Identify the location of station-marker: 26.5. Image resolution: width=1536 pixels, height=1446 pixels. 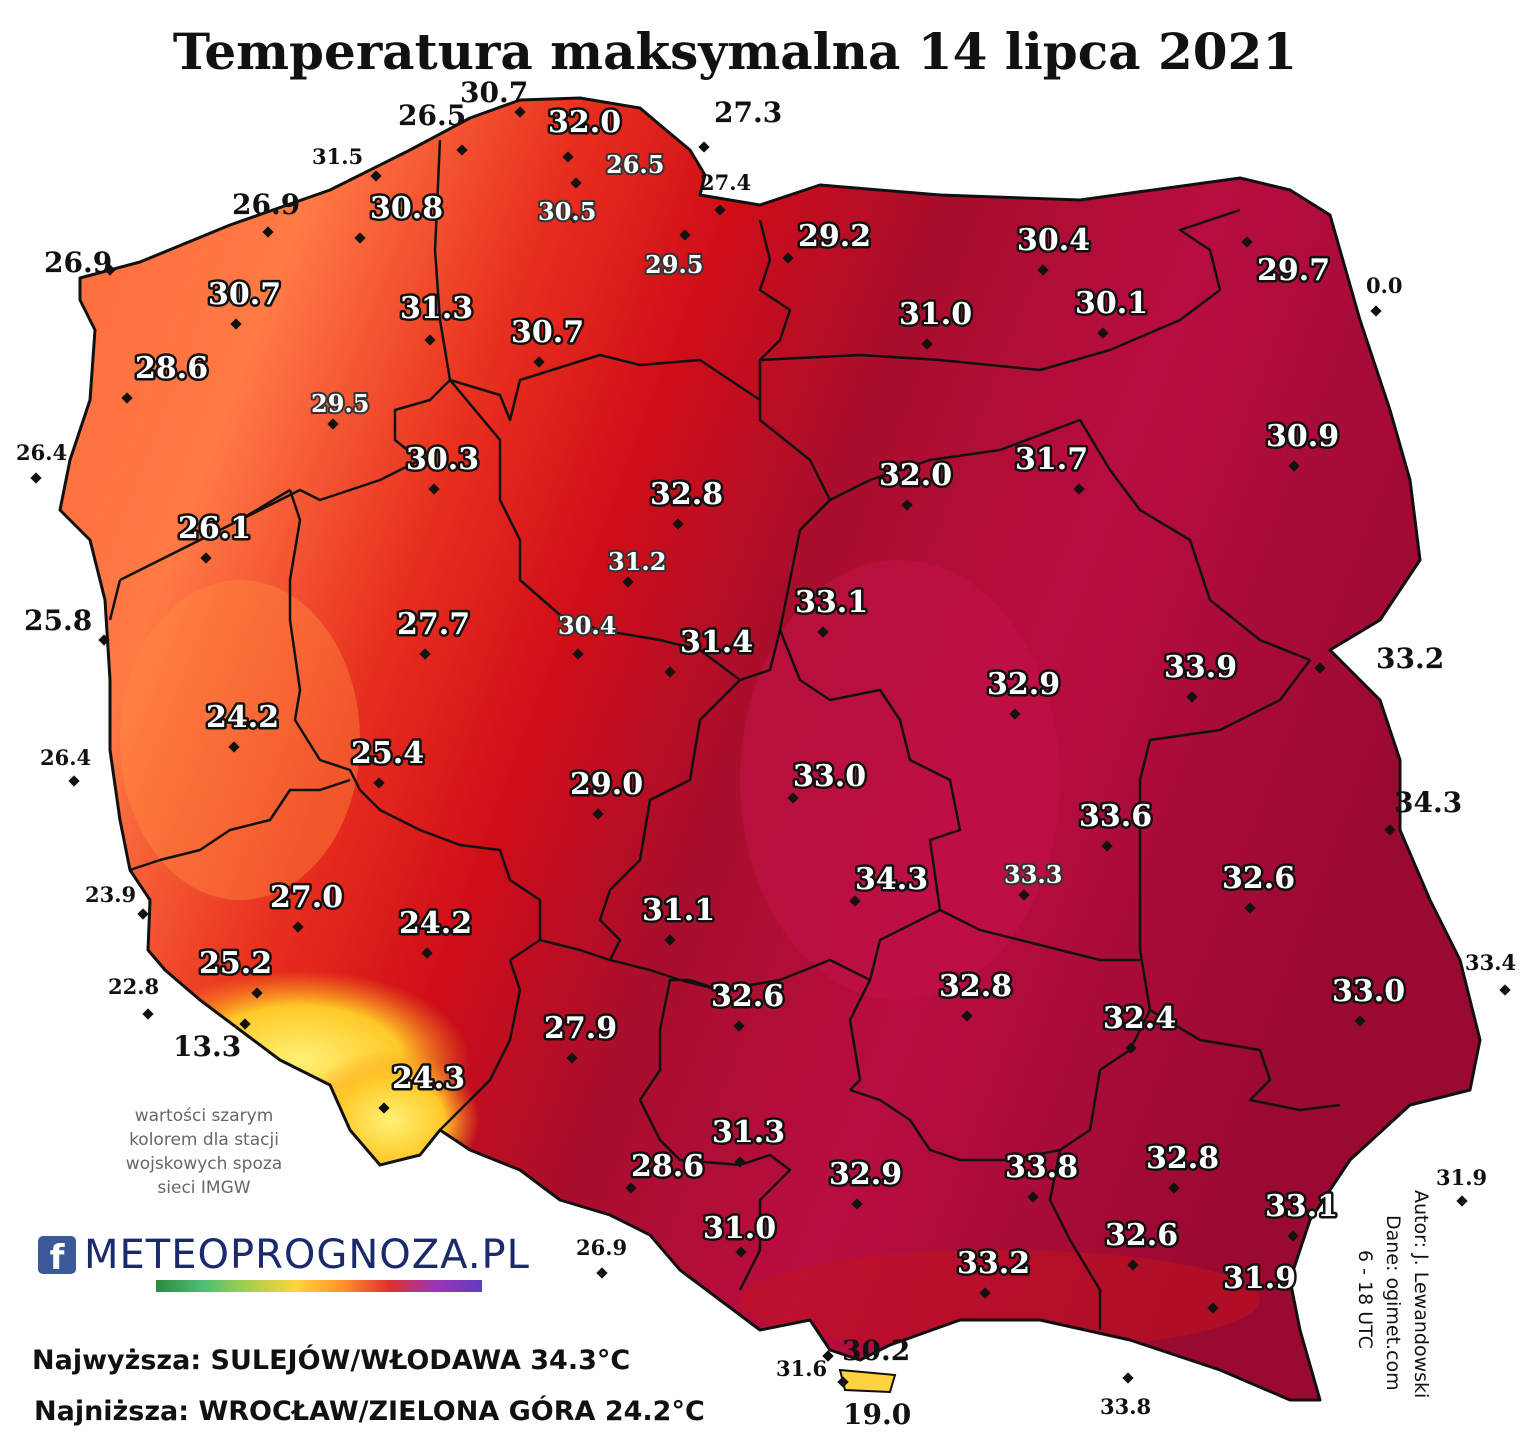
(618, 168).